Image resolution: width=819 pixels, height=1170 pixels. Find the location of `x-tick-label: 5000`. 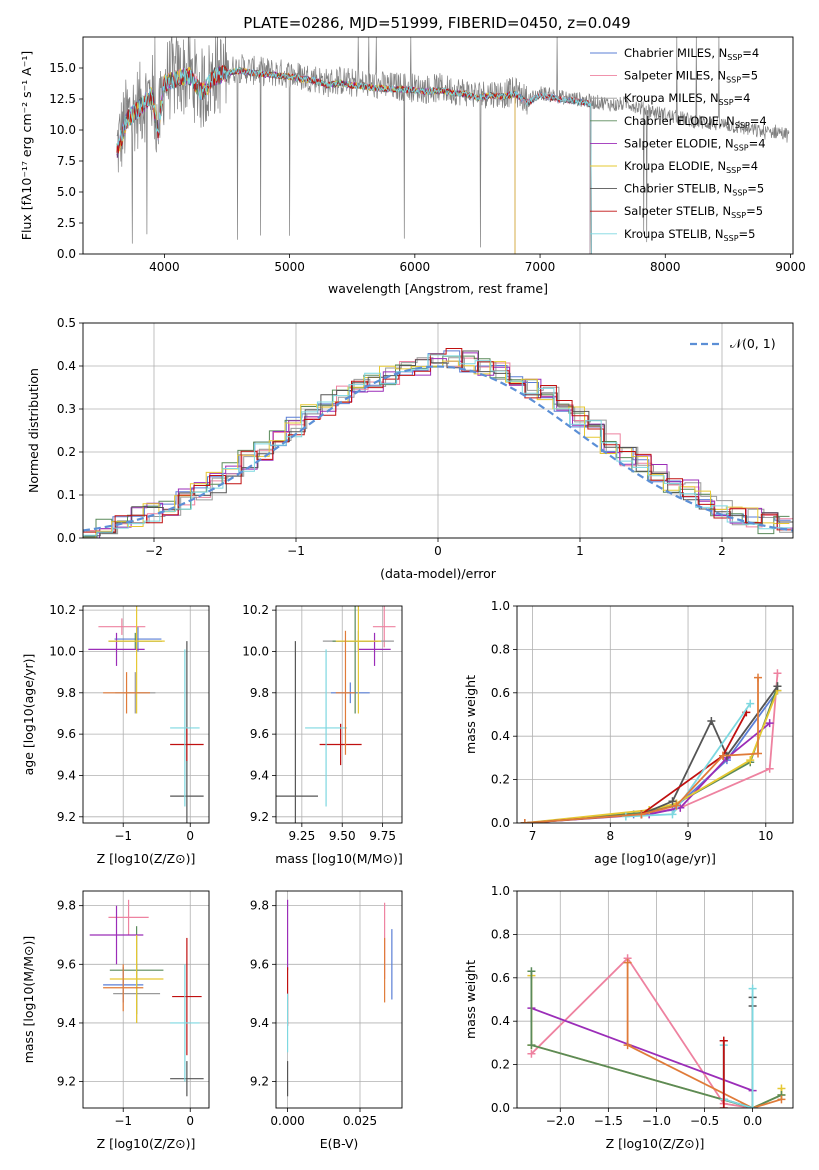

x-tick-label: 5000 is located at coordinates (289, 267).